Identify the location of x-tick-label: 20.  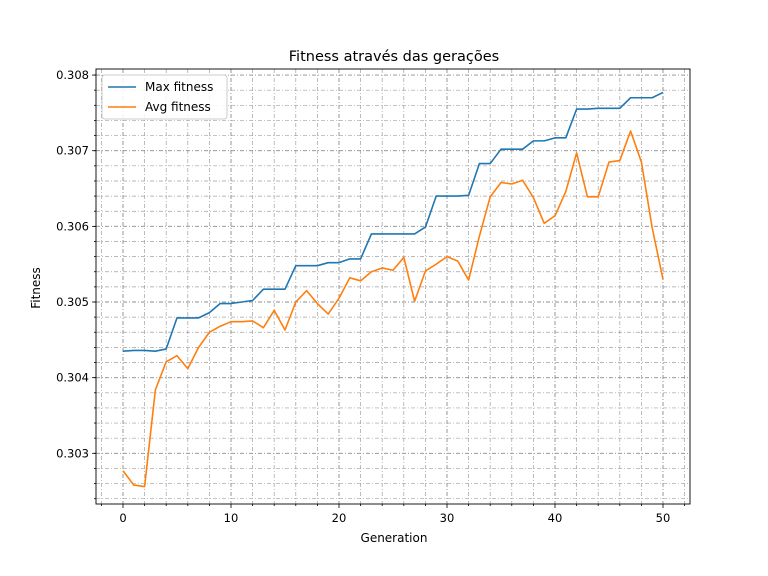
(339, 518).